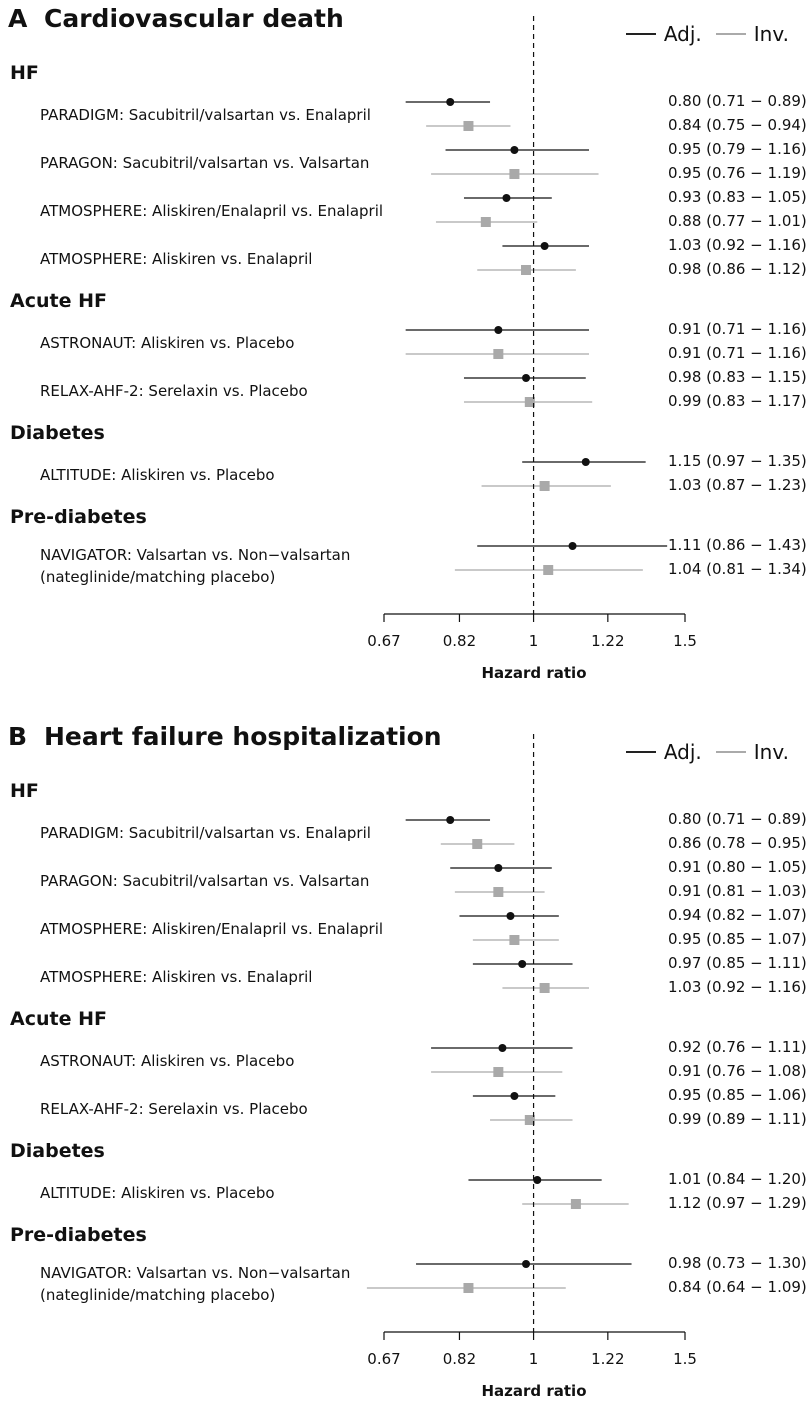 The height and width of the screenshot is (1408, 807). I want to click on ci-text-adjusted: 1.15 (0.97 − 1.35), so click(737, 461).